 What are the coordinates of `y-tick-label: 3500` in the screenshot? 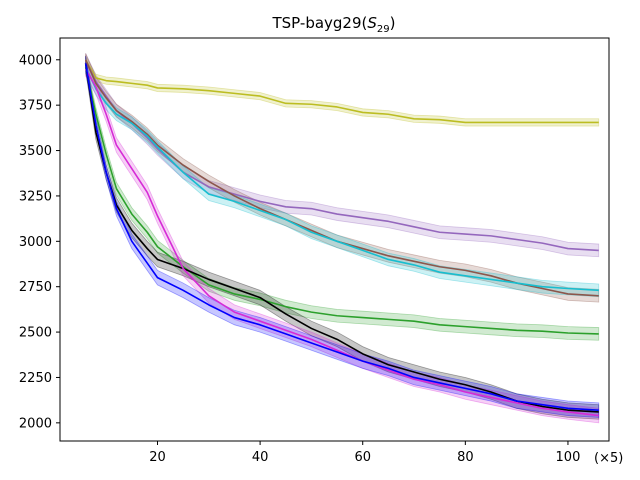 It's located at (35, 151).